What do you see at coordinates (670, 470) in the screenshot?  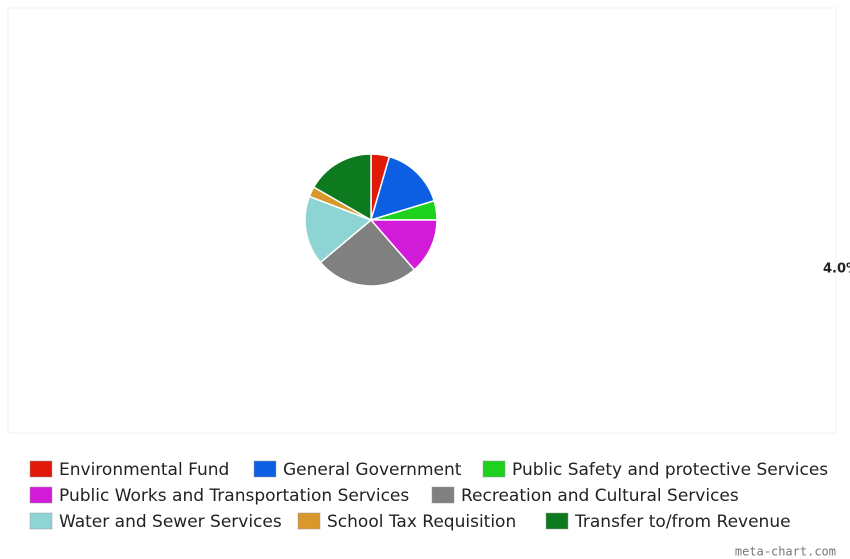 I see `legend-label: Public Safety and protective Services` at bounding box center [670, 470].